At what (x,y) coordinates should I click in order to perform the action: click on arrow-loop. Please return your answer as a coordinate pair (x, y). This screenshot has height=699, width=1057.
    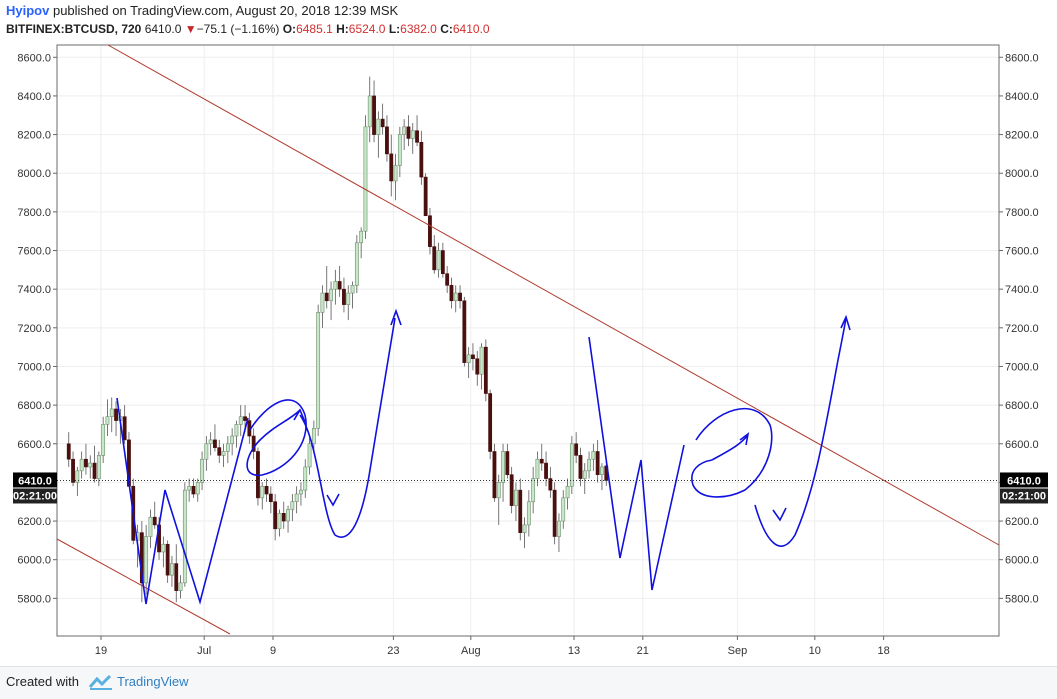
    Looking at the image, I should click on (299, 415).